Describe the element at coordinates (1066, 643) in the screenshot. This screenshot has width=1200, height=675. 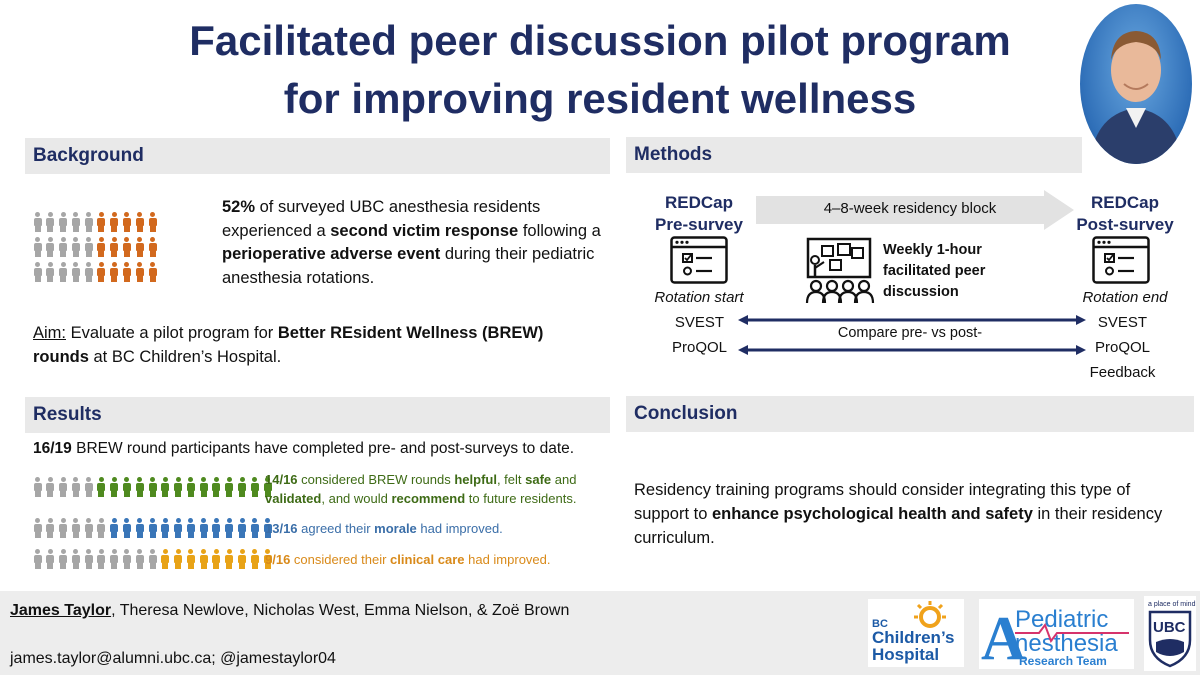
I see `part-logo-anesthesia: nesthesia` at that location.